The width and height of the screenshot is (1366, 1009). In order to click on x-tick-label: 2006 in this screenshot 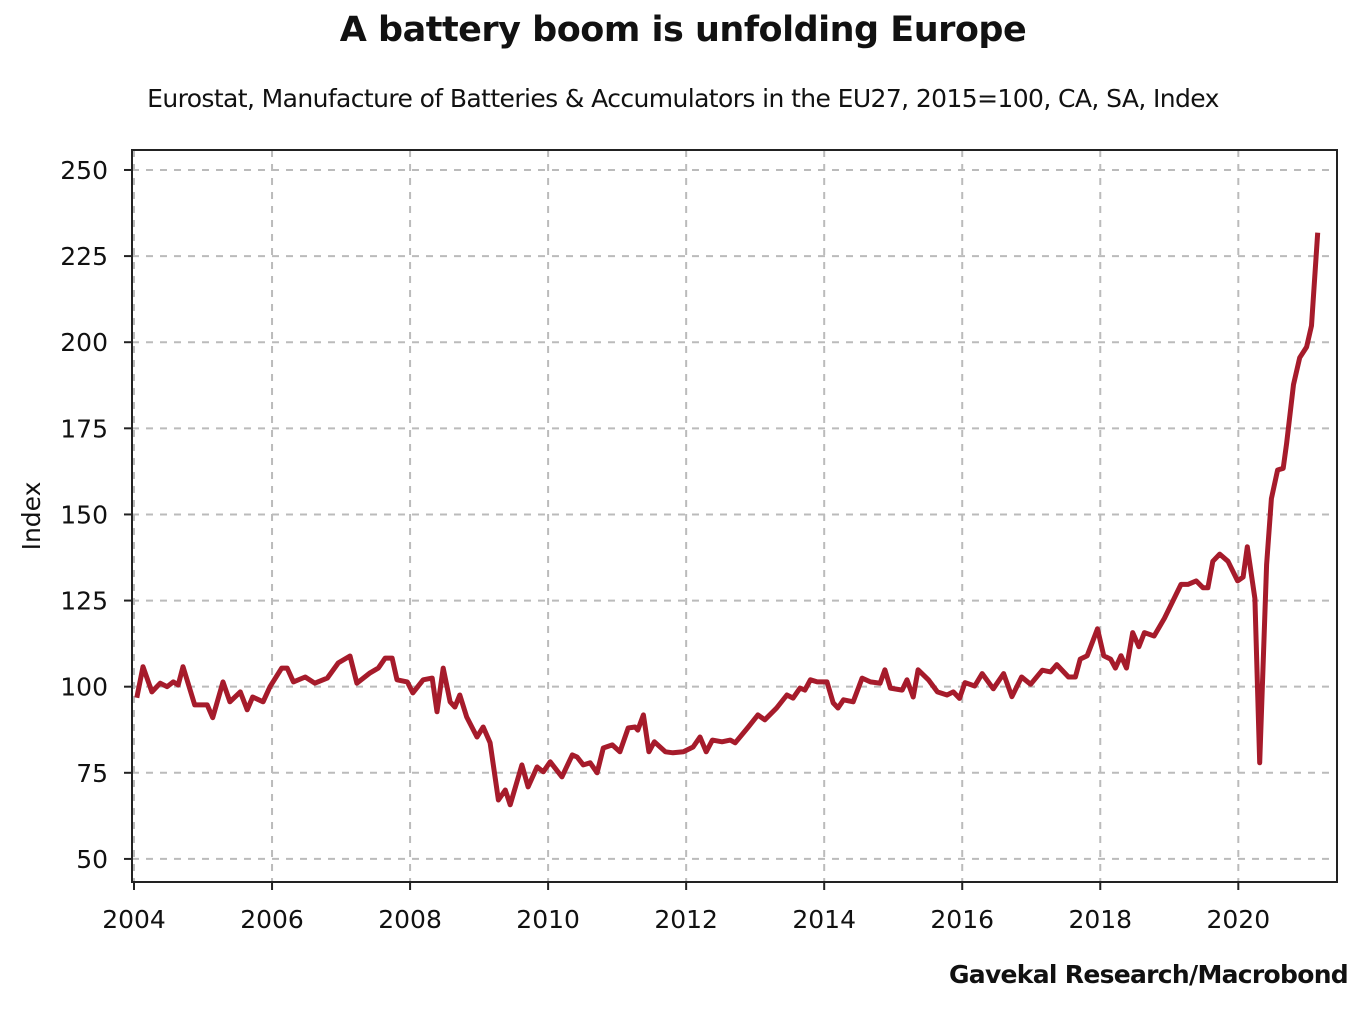, I will do `click(272, 919)`.